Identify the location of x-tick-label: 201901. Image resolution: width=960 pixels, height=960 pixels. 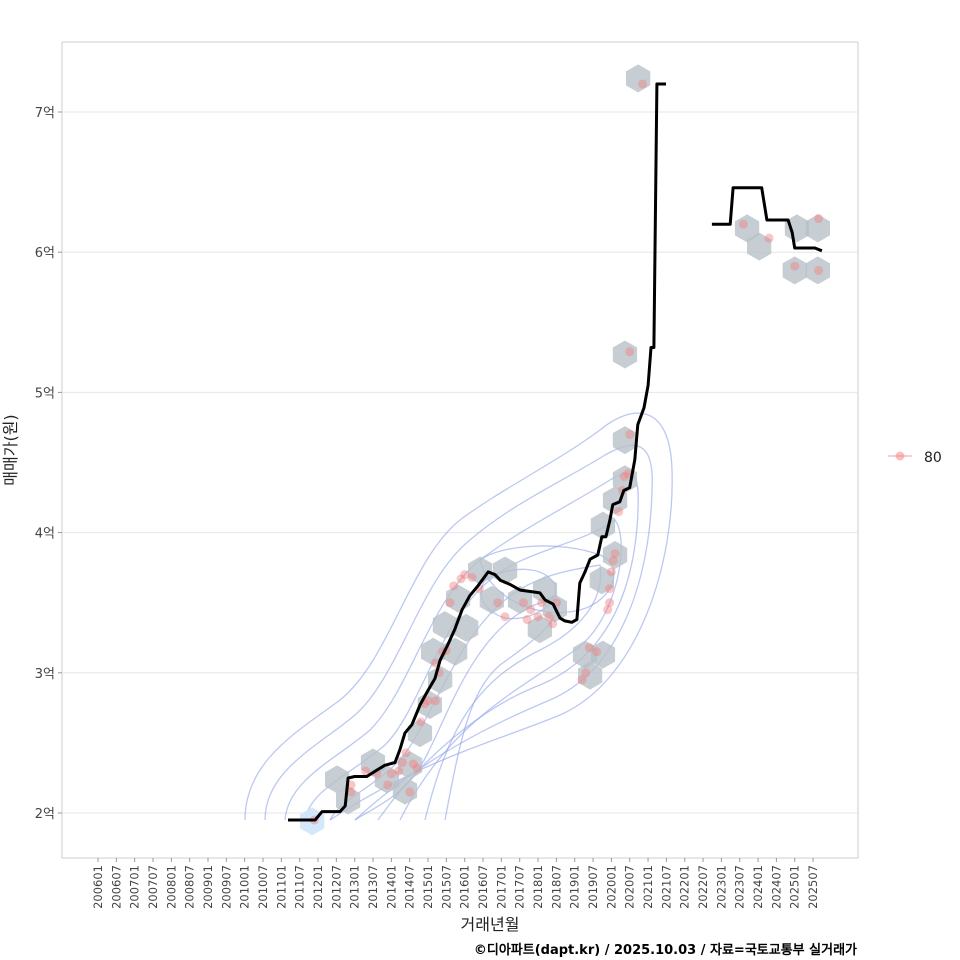
(575, 887).